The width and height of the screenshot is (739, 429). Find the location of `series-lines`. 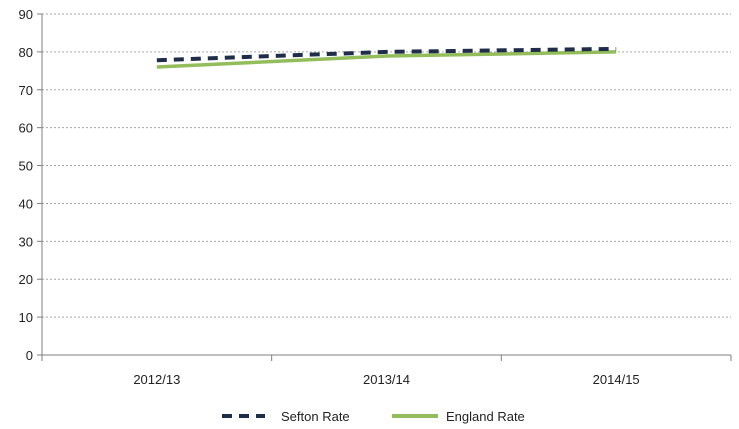

series-lines is located at coordinates (386, 57).